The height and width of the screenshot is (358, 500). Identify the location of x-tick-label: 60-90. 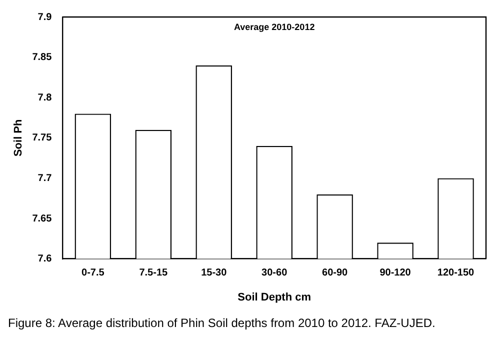
(335, 273).